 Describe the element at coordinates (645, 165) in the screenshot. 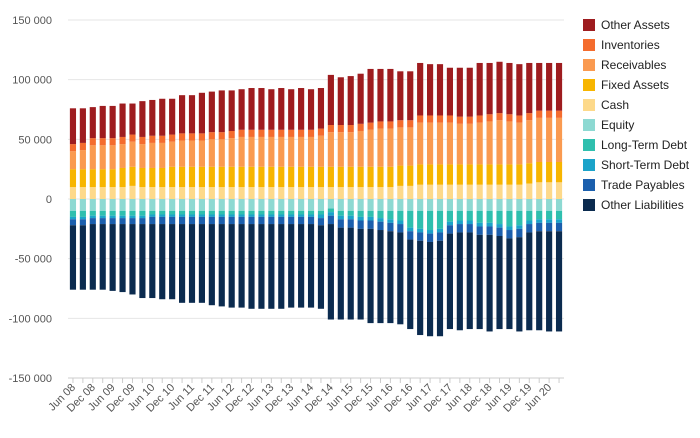

I see `legend-label: Short-Term Debt` at that location.